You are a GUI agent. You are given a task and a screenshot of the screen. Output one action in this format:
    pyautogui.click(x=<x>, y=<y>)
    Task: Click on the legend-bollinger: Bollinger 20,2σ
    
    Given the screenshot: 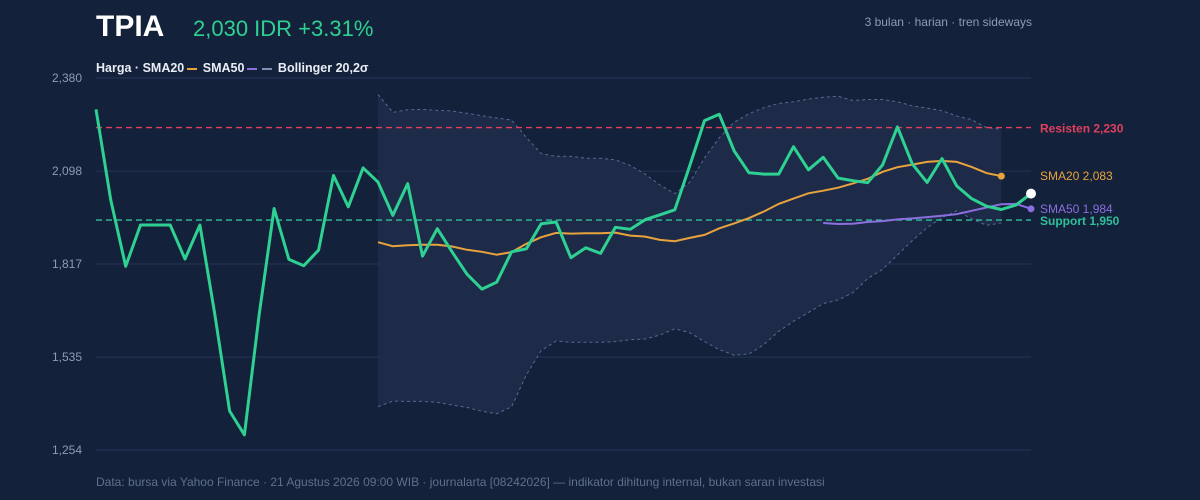 What is the action you would take?
    pyautogui.click(x=323, y=68)
    